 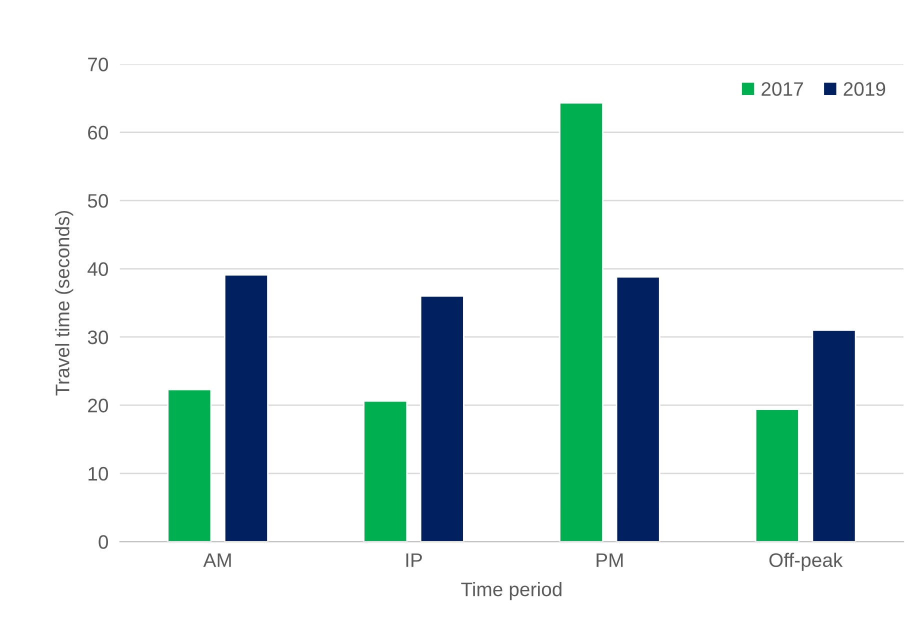 What do you see at coordinates (98, 65) in the screenshot?
I see `y-tick-label: 70` at bounding box center [98, 65].